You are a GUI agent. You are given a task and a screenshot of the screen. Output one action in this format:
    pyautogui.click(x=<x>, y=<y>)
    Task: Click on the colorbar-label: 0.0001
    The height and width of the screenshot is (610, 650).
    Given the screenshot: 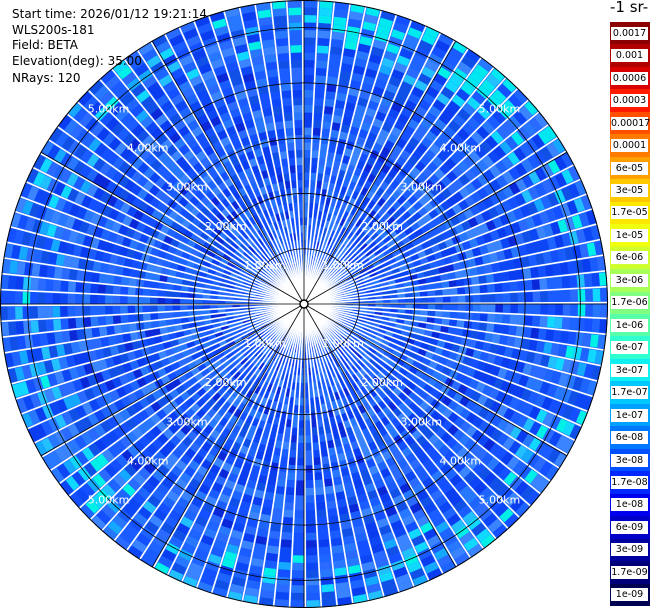 What is the action you would take?
    pyautogui.click(x=629, y=146)
    